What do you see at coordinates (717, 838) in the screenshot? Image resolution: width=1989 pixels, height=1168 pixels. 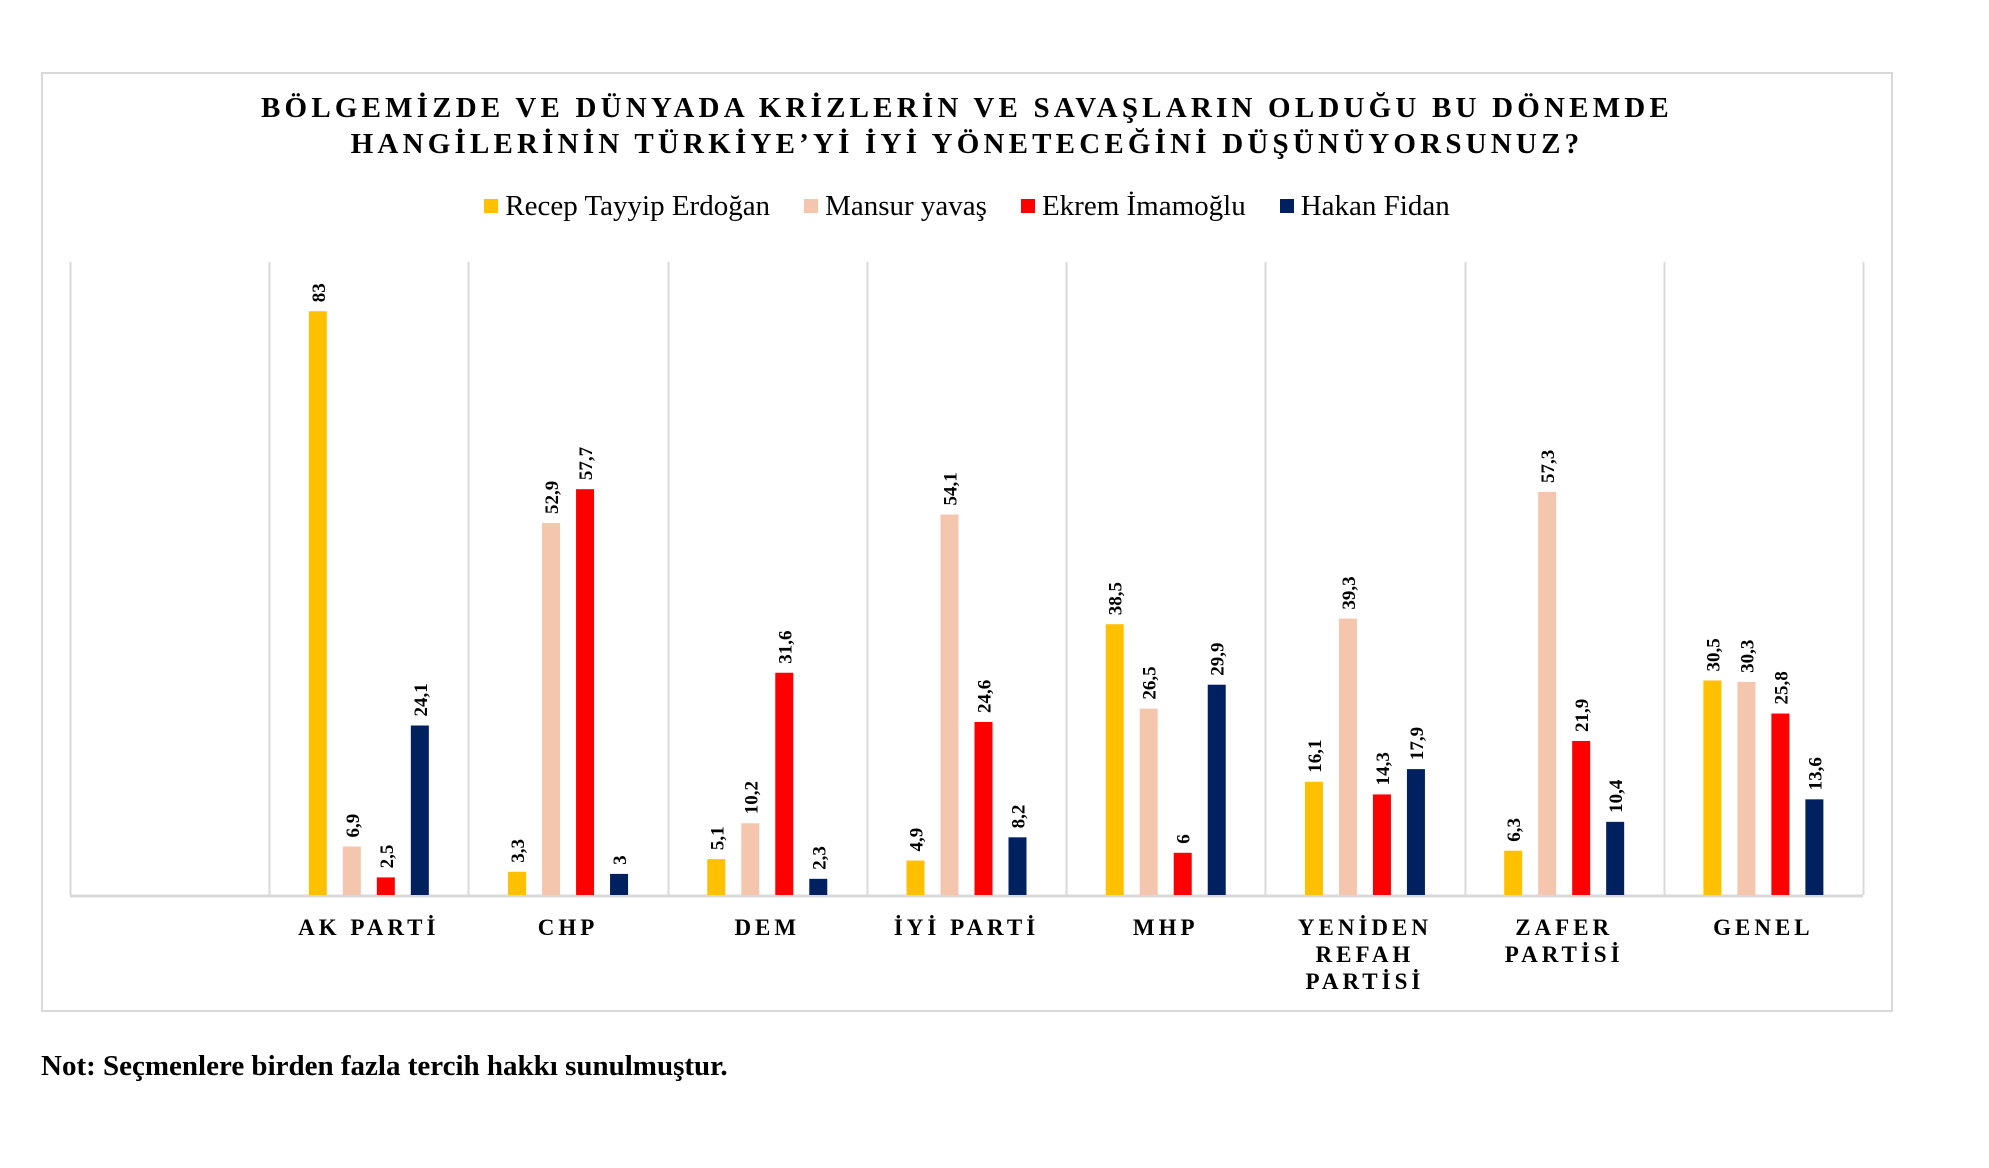 I see `data-label: 5,1` at bounding box center [717, 838].